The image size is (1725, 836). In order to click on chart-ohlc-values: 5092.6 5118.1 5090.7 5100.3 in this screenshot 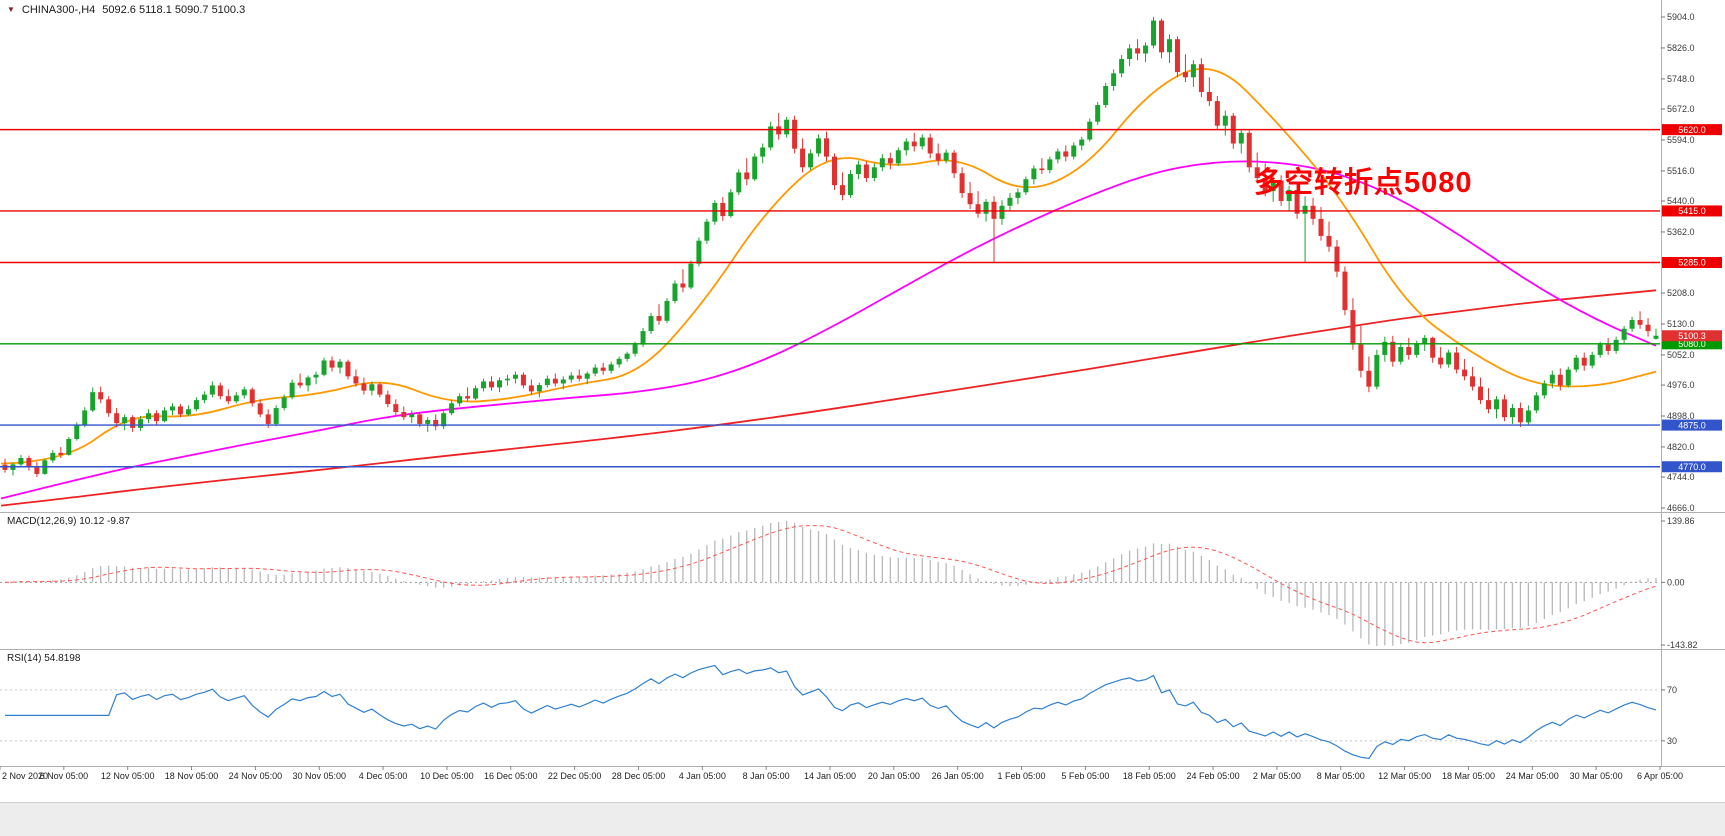, I will do `click(174, 10)`.